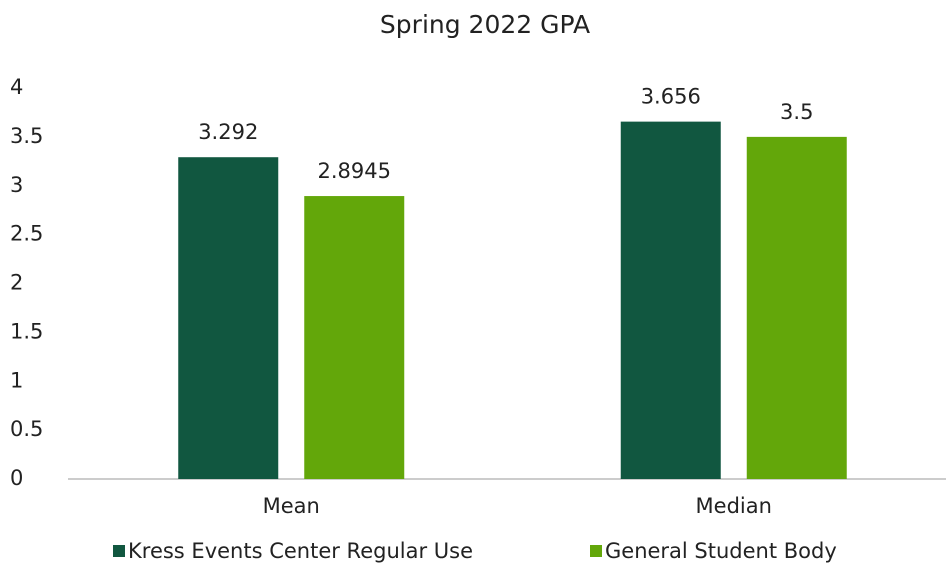 This screenshot has height=571, width=946. I want to click on y-tick-label: 4, so click(16, 87).